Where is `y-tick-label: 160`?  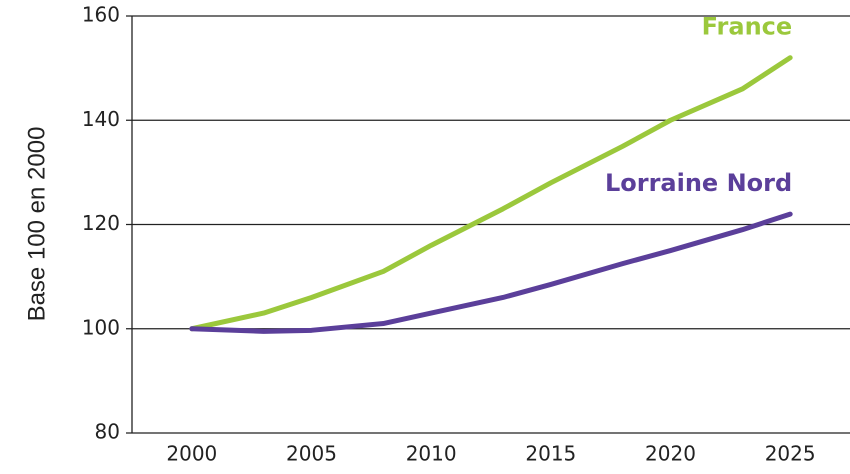 y-tick-label: 160 is located at coordinates (101, 15).